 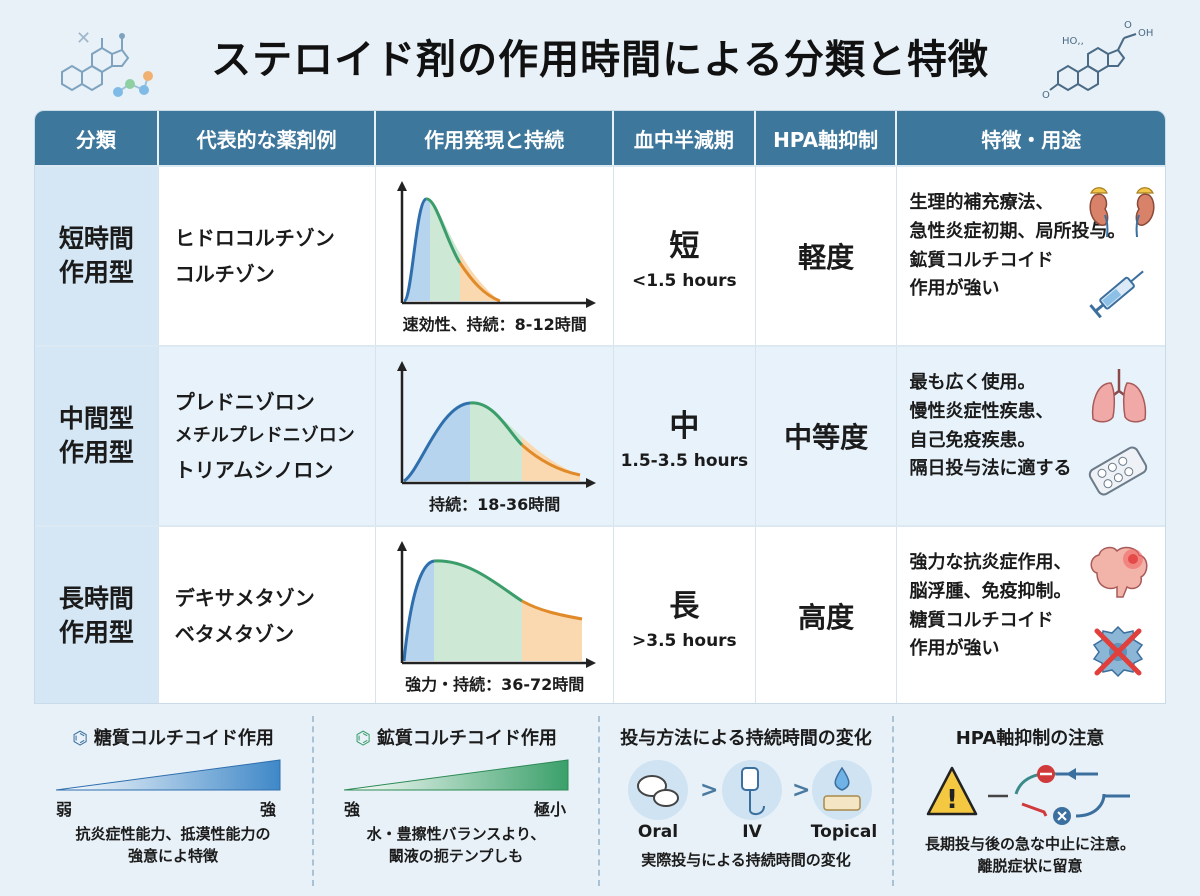 I want to click on gluco-high-label: 強, so click(x=268, y=809).